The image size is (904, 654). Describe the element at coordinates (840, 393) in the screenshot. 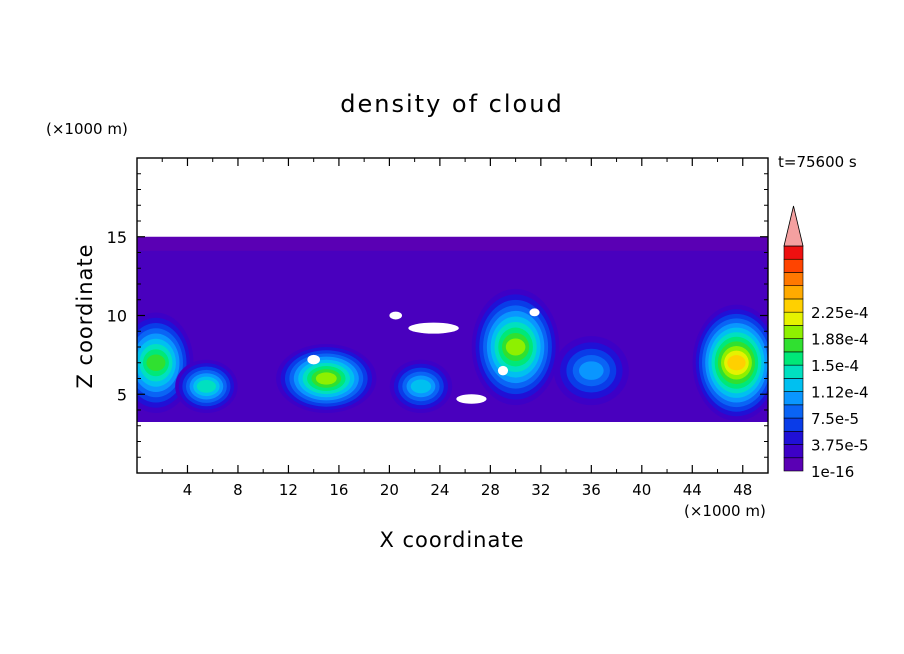

I see `colorbar-label: 1.12e-4` at that location.